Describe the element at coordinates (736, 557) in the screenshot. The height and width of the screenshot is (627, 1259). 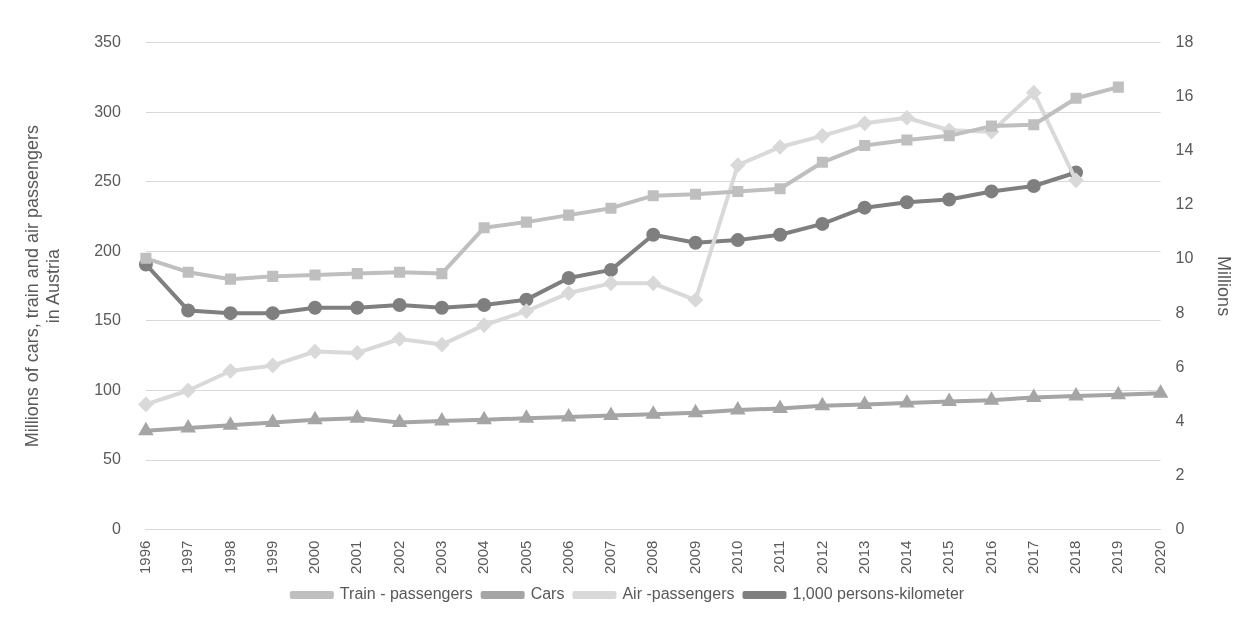
I see `x-tick-label: 2010` at that location.